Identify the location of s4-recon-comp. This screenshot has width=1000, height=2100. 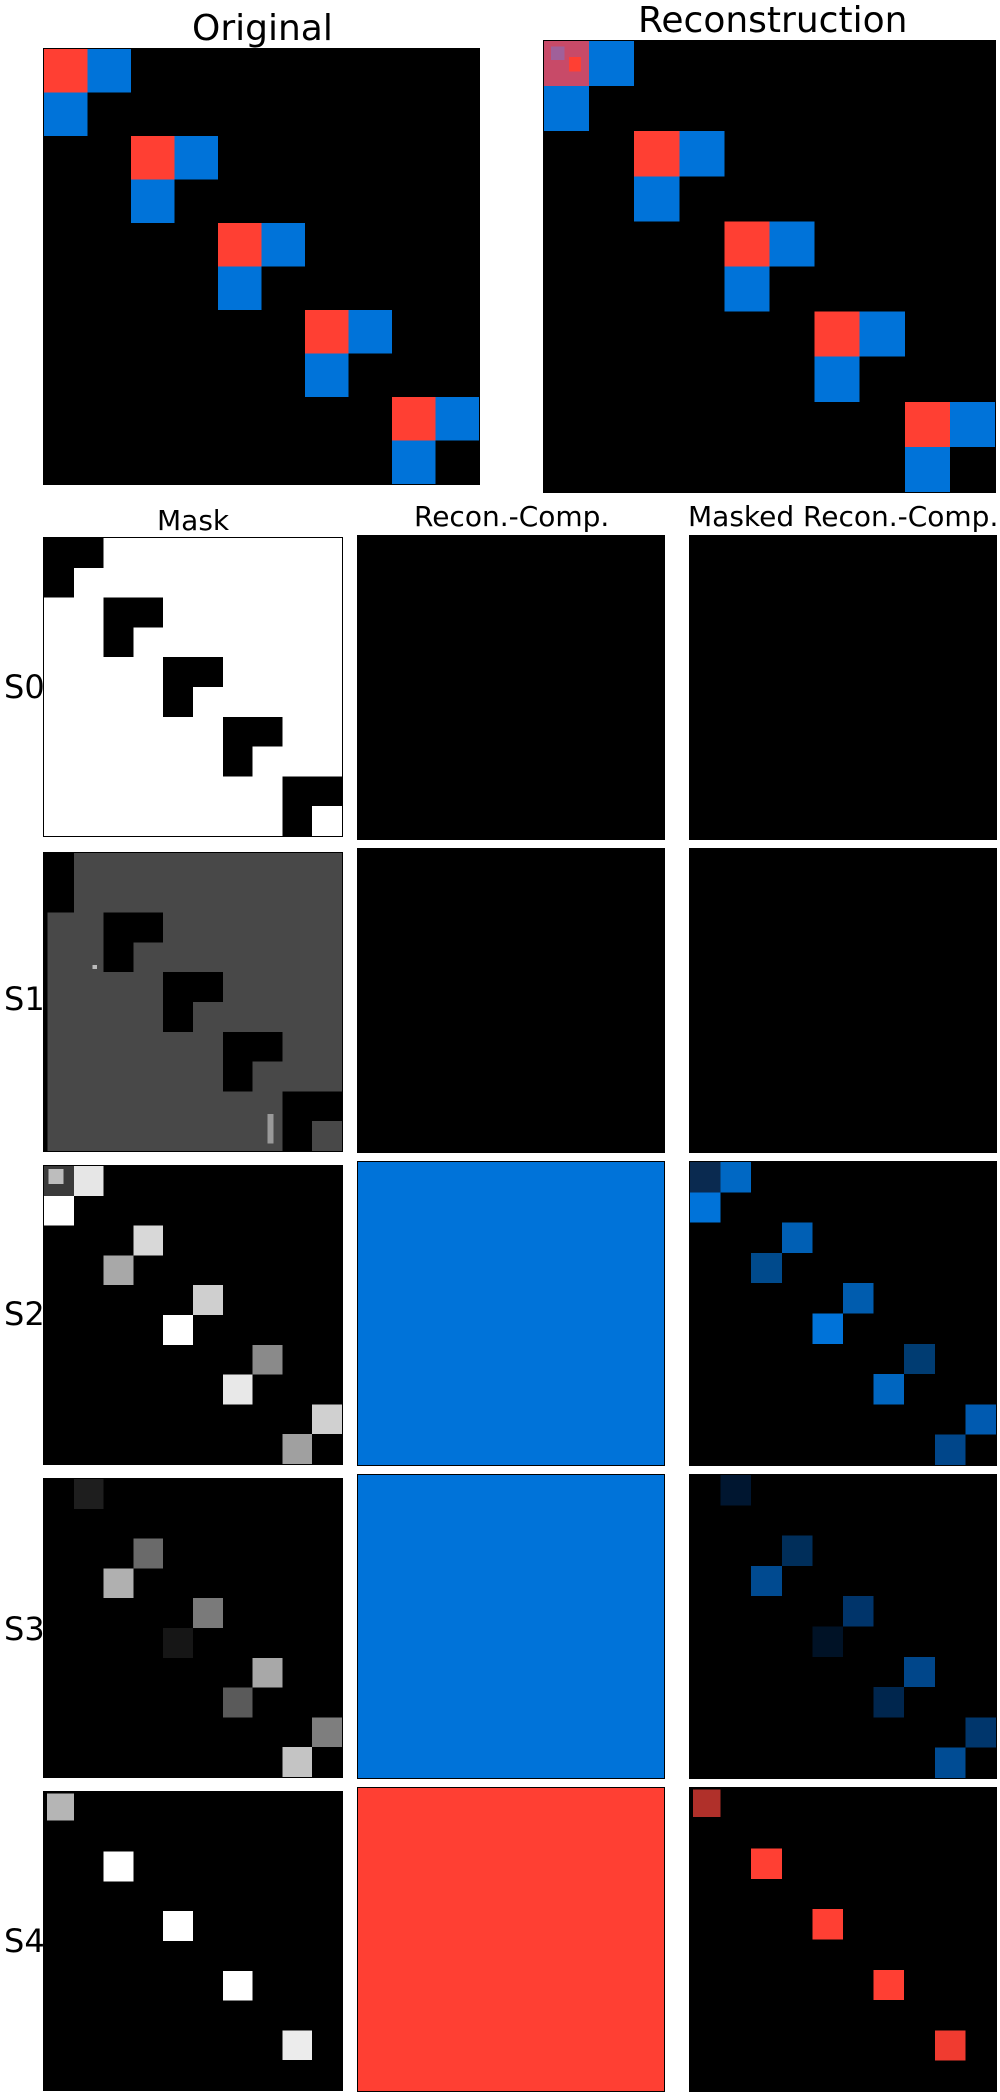
(511, 1939).